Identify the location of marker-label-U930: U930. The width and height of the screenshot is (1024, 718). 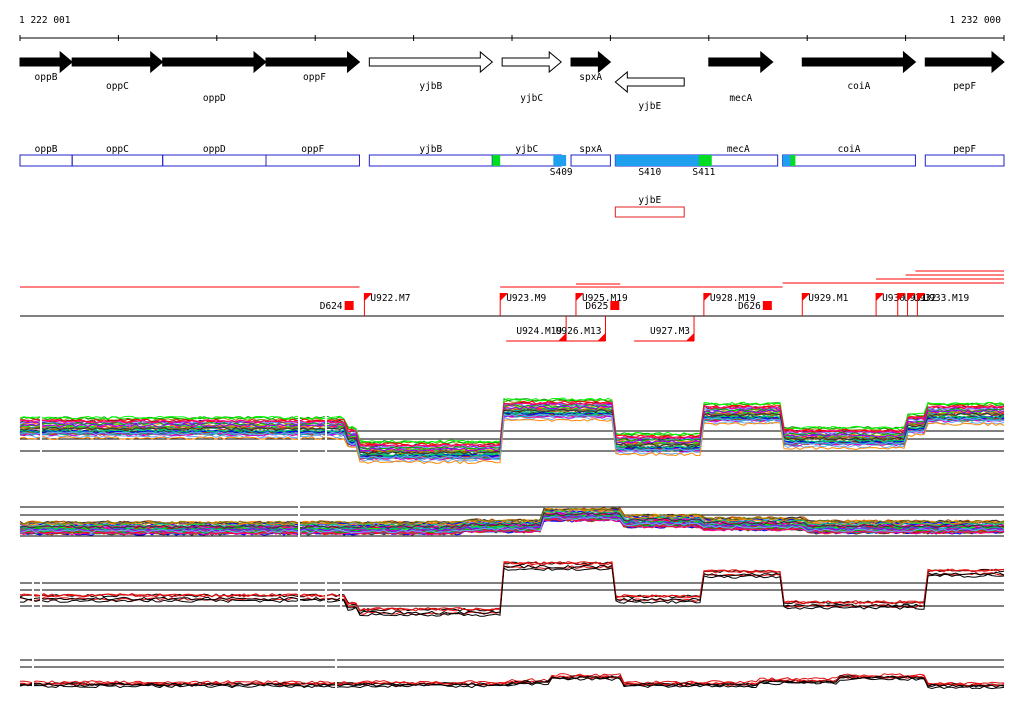
(893, 298).